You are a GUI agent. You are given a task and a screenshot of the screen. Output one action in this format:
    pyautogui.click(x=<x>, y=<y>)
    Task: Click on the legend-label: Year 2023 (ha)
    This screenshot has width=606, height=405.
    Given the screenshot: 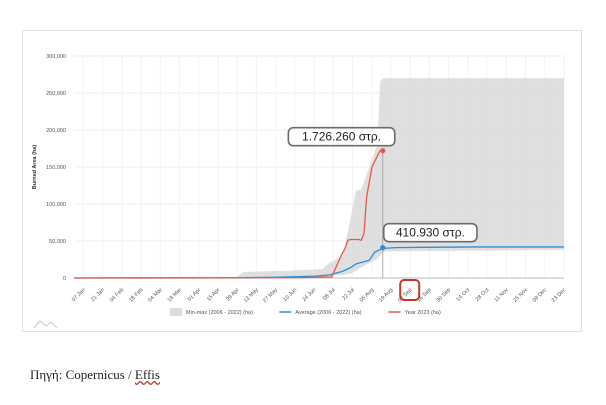 What is the action you would take?
    pyautogui.click(x=423, y=313)
    